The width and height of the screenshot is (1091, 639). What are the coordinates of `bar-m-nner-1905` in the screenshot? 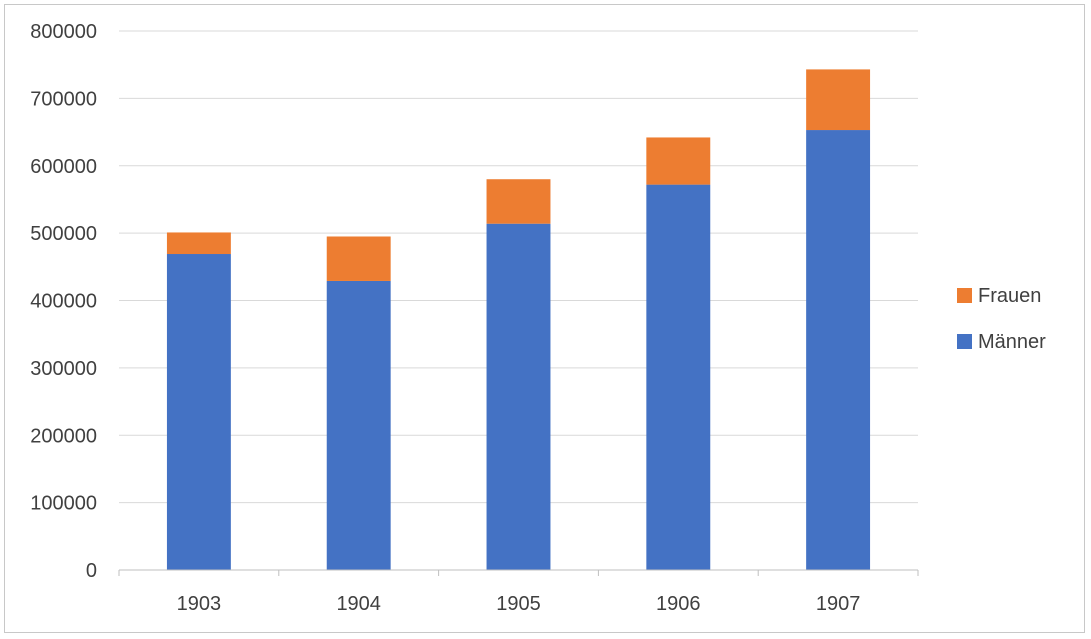 It's located at (518, 396).